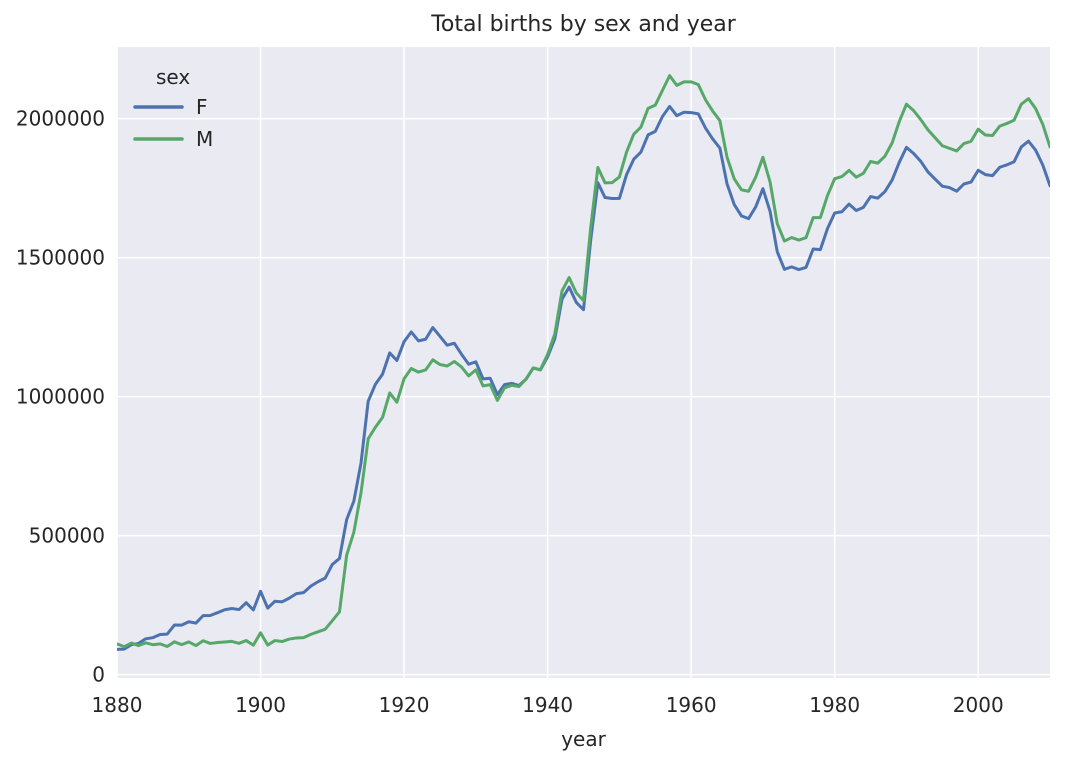 The height and width of the screenshot is (762, 1067). Describe the element at coordinates (691, 705) in the screenshot. I see `x-tick-label: 1960` at that location.